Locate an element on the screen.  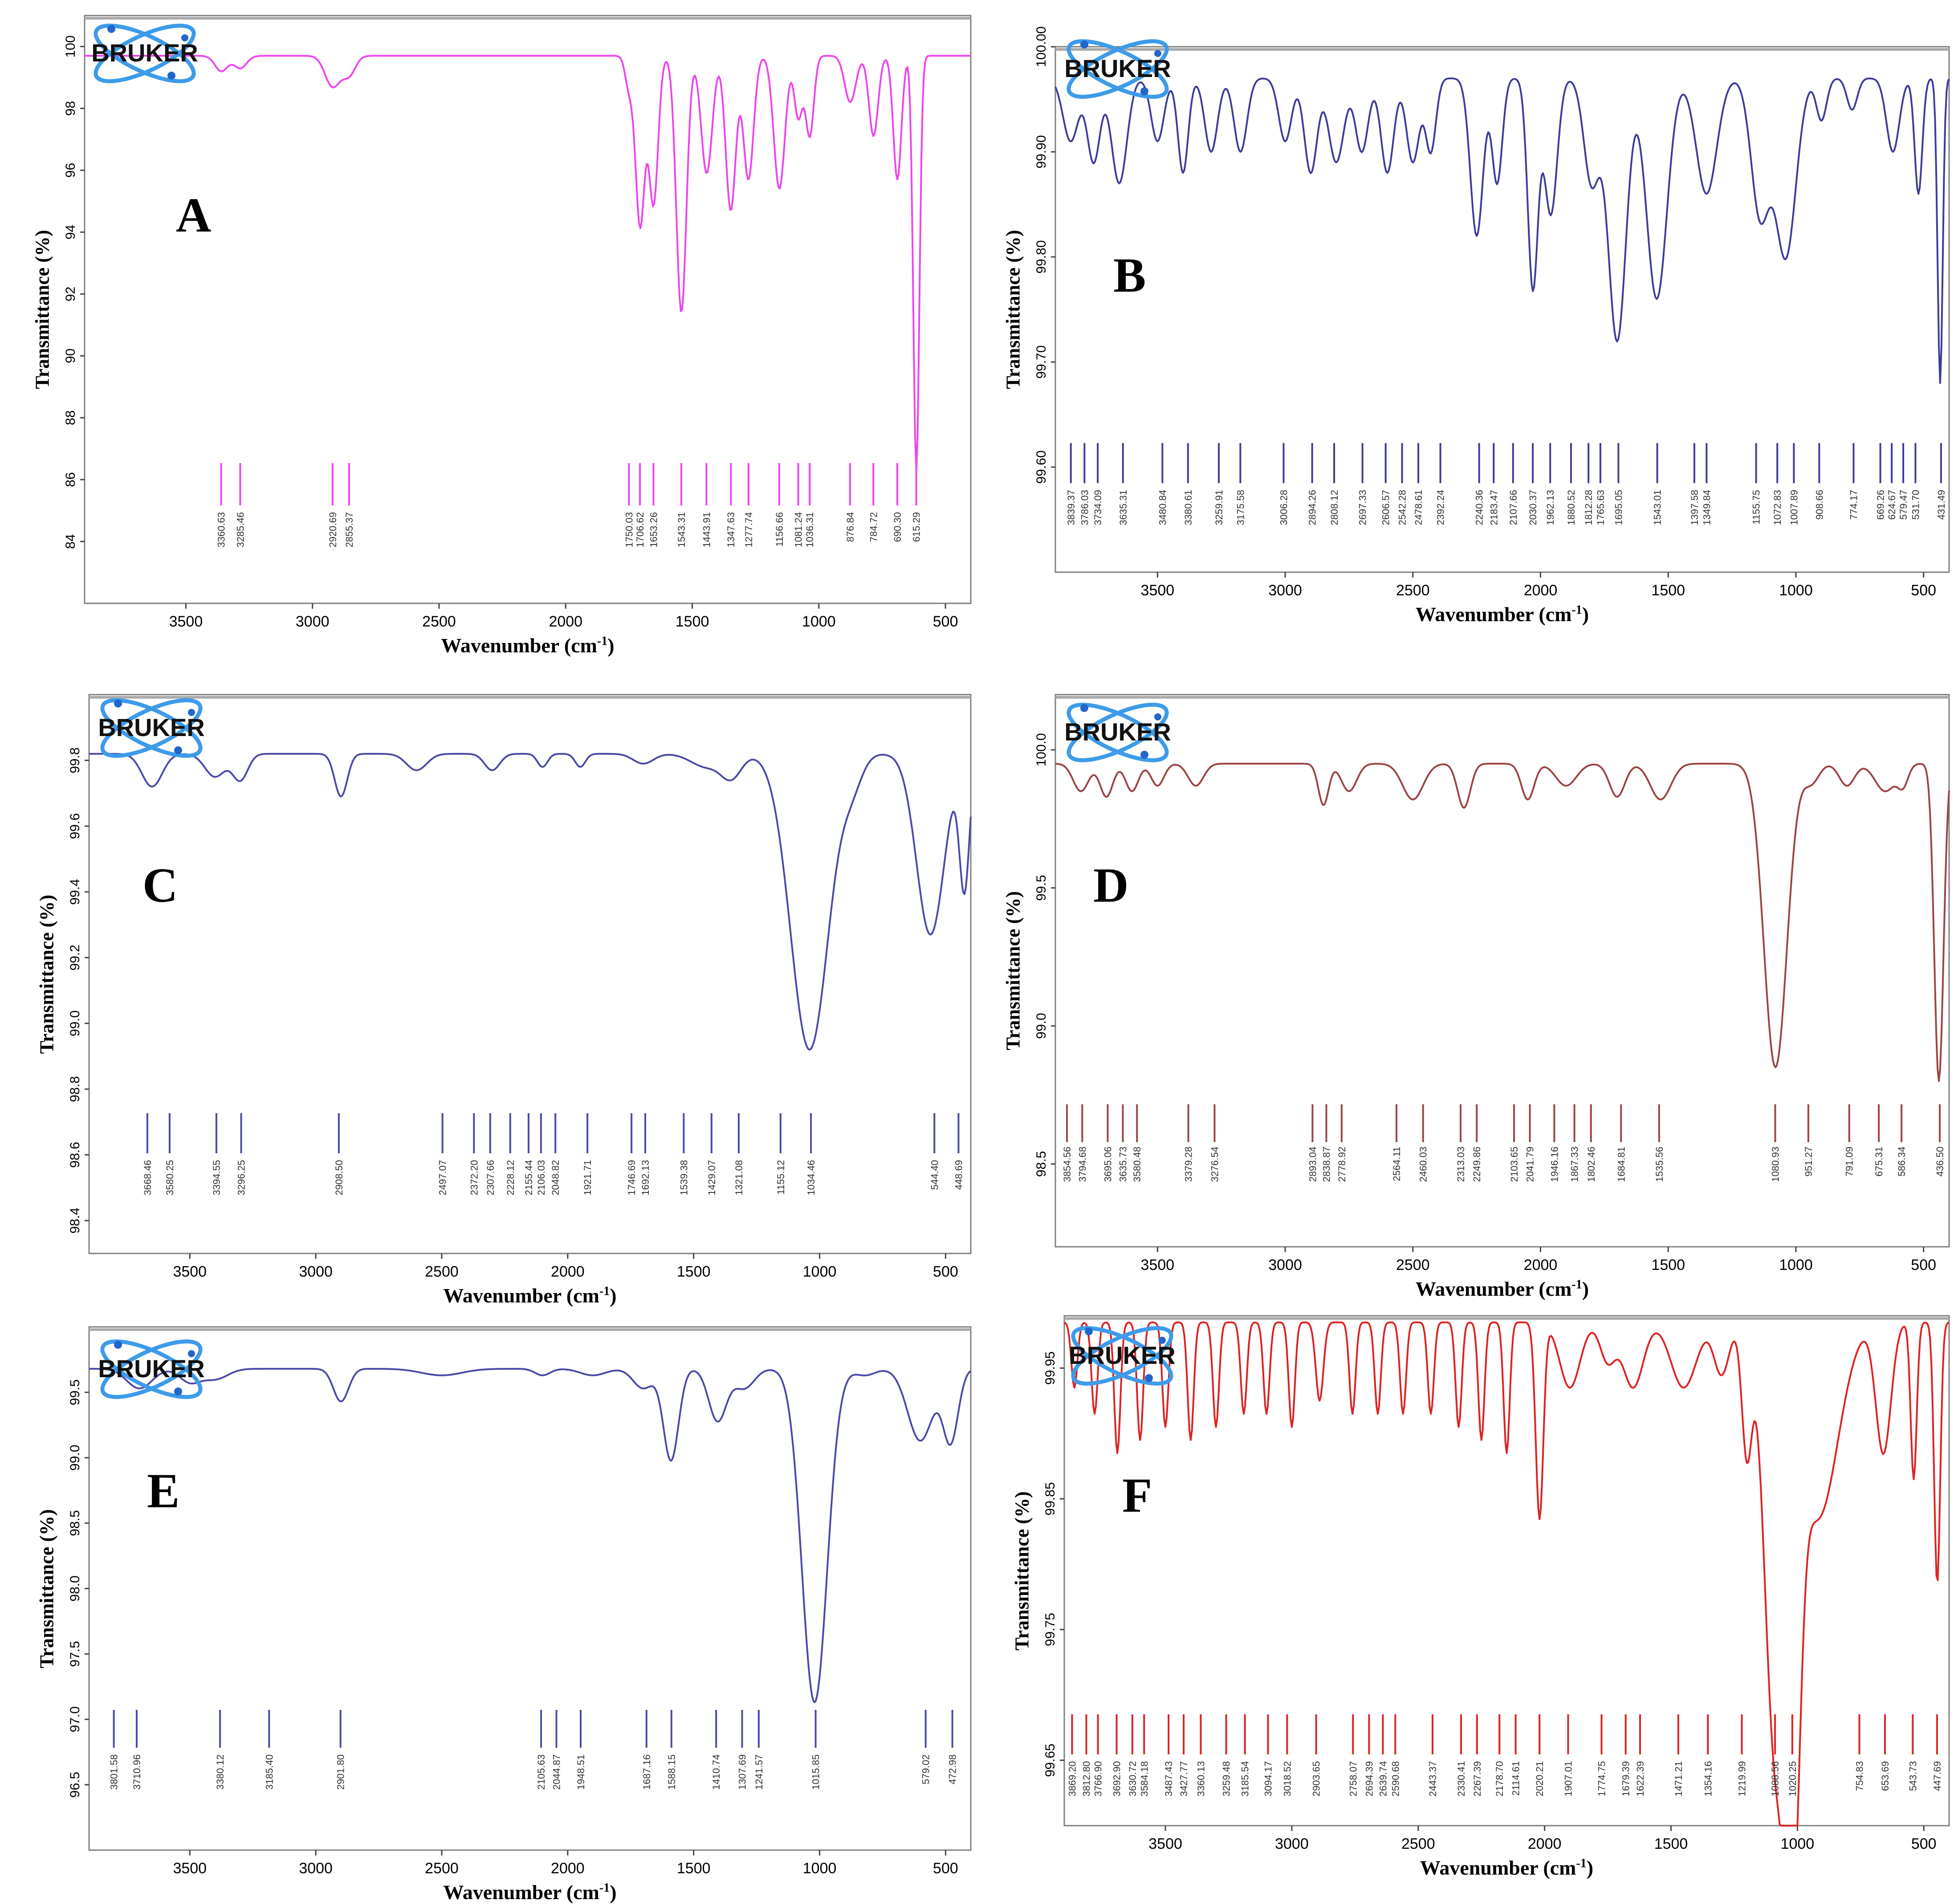
y-tick-label: 99.5 is located at coordinates (1041, 888).